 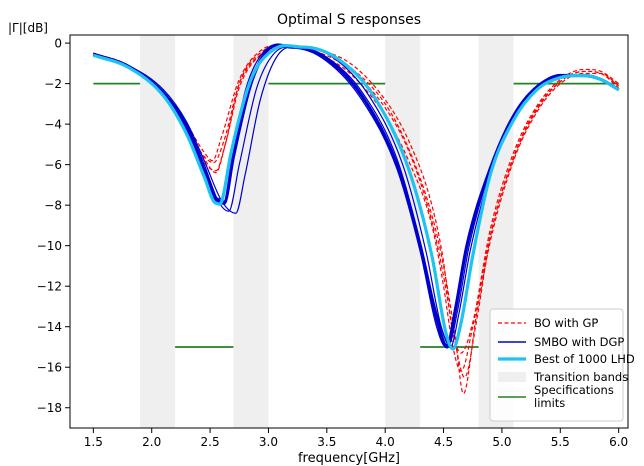 I want to click on y-tick-label: −2, so click(x=53, y=84).